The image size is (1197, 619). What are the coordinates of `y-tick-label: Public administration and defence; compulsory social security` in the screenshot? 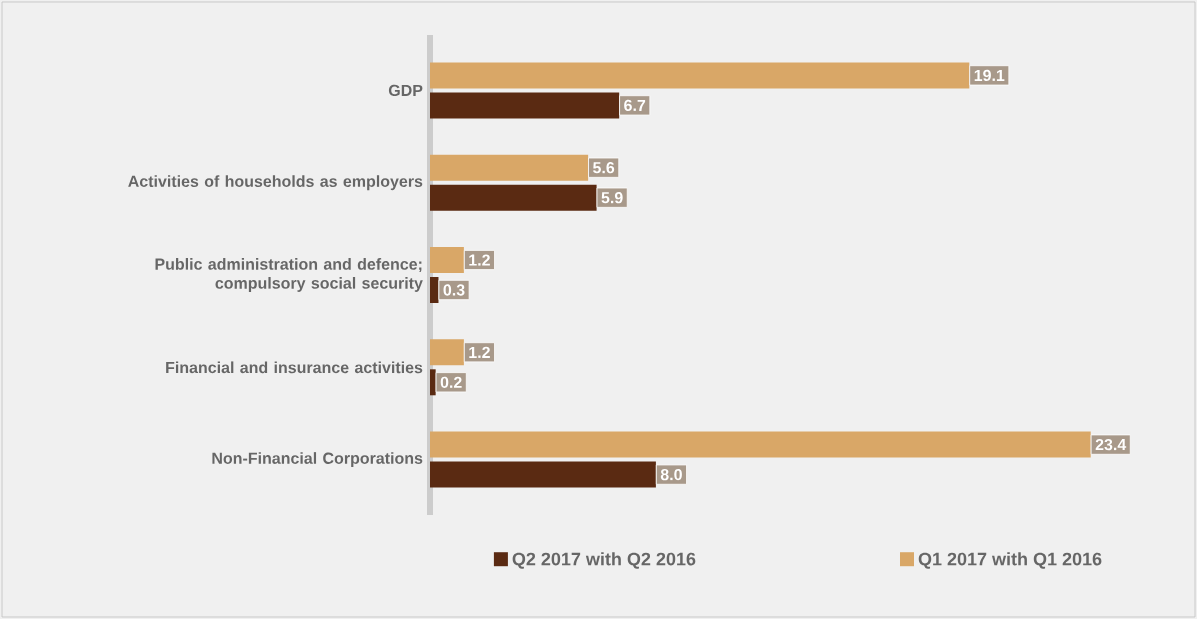 It's located at (289, 275).